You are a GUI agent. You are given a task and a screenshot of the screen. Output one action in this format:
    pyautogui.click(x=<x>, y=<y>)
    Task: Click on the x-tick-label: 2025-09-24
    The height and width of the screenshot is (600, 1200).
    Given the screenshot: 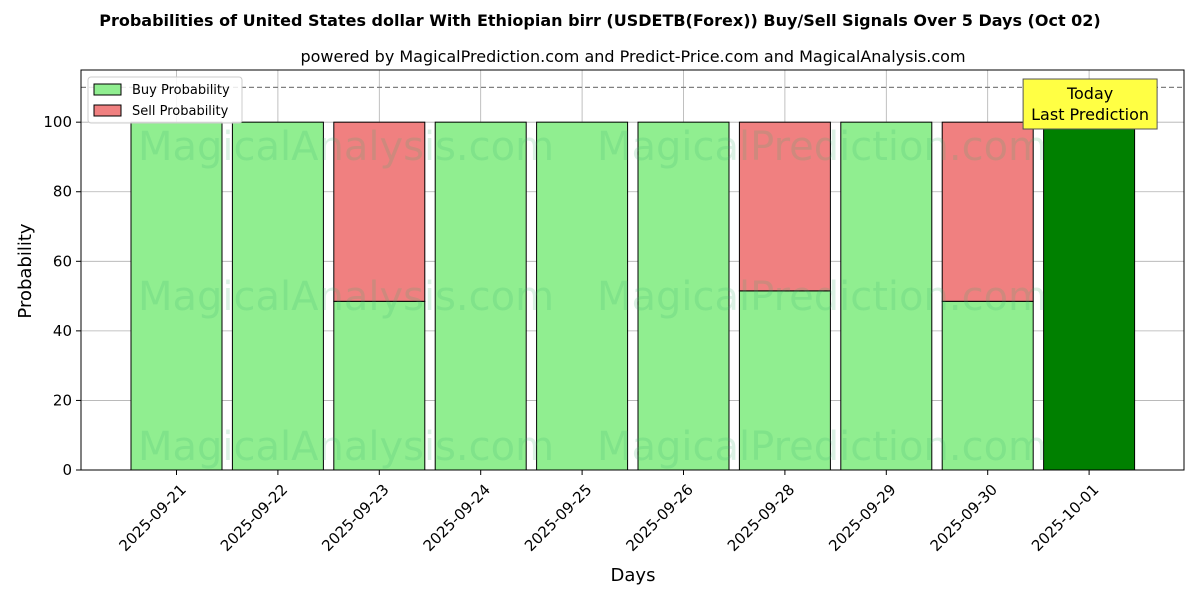 What is the action you would take?
    pyautogui.click(x=457, y=518)
    